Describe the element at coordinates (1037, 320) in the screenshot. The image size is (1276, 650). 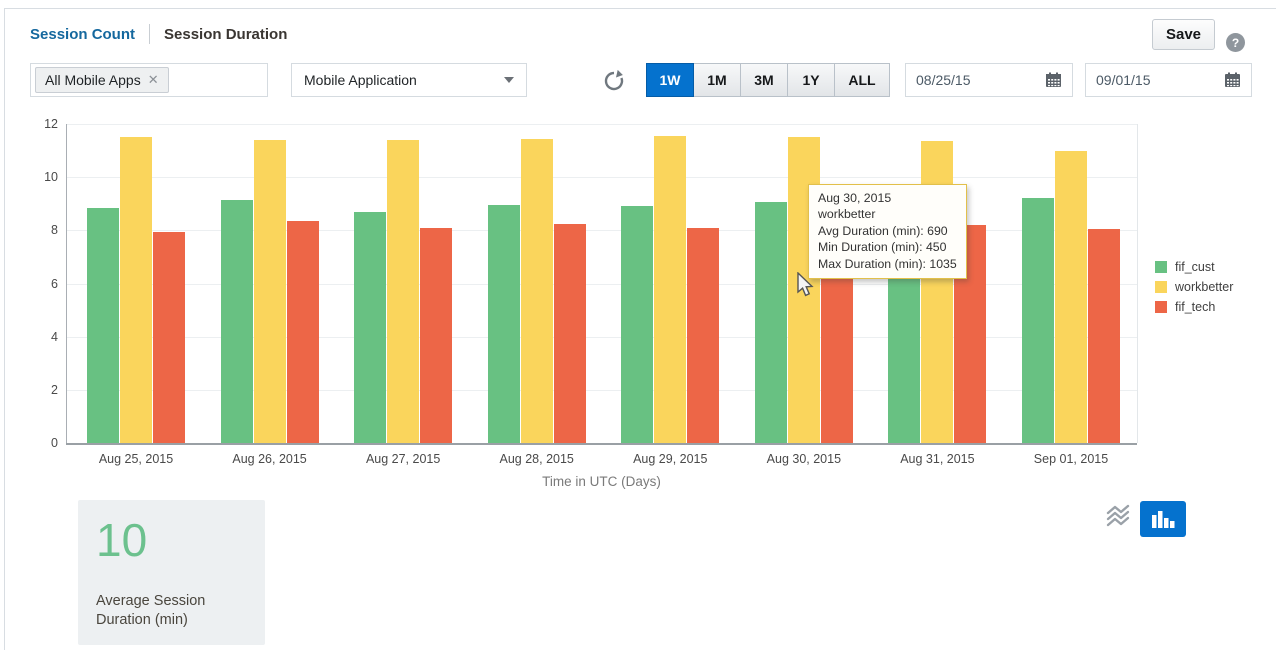
I see `bar-fif_cust-sep-01-2015` at that location.